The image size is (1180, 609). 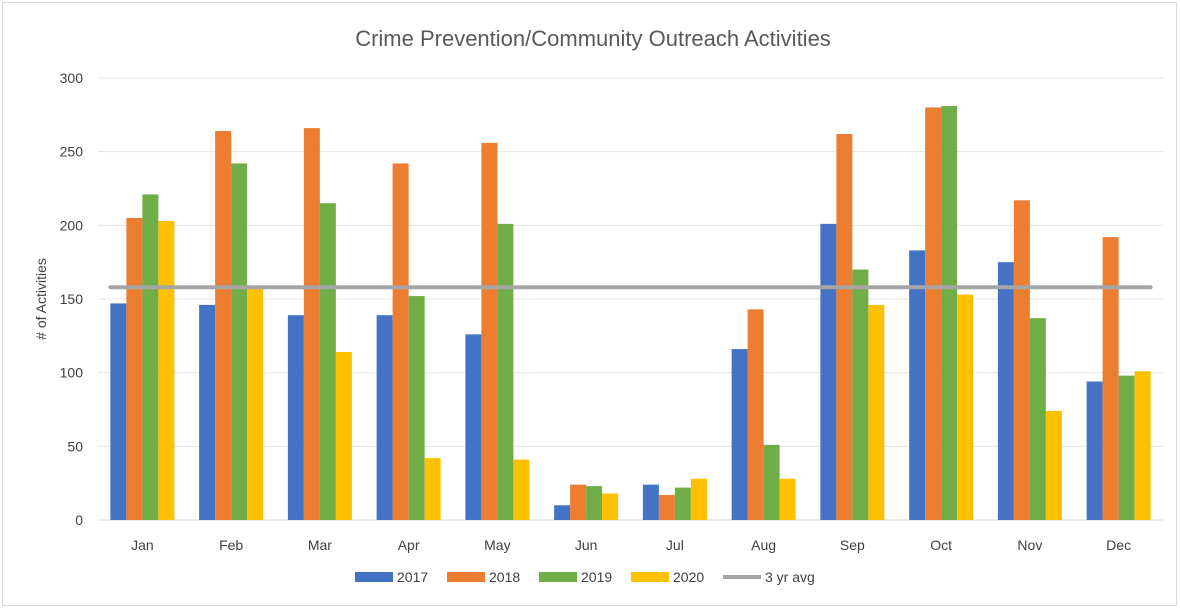 What do you see at coordinates (72, 373) in the screenshot?
I see `y-tick-label: 100` at bounding box center [72, 373].